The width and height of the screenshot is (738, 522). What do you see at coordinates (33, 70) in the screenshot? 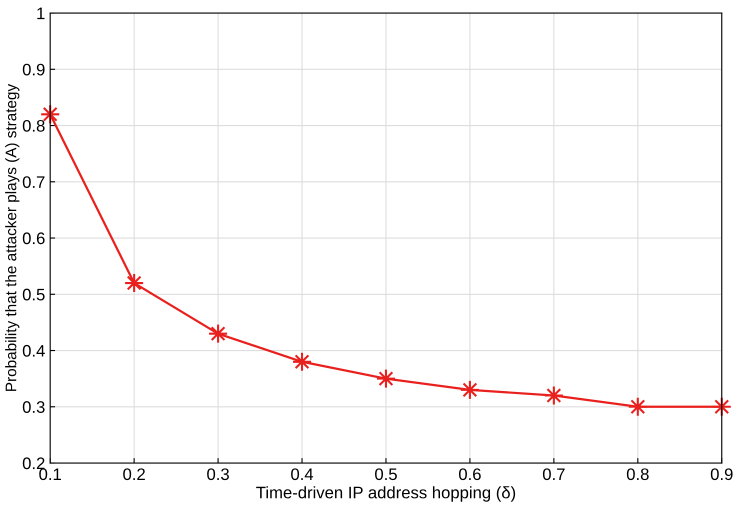
I see `y-tick-label: 0.9` at bounding box center [33, 70].